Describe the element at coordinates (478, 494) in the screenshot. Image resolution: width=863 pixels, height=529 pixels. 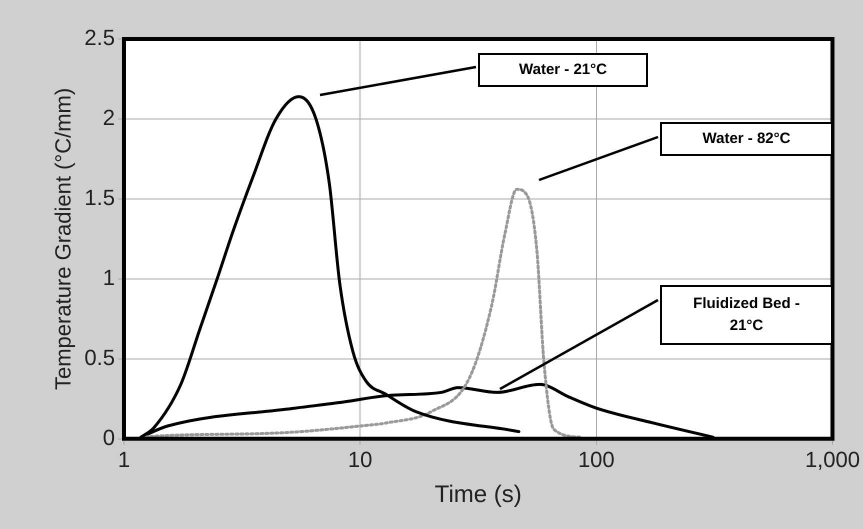
I see `x-axis-title: Time (s)` at that location.